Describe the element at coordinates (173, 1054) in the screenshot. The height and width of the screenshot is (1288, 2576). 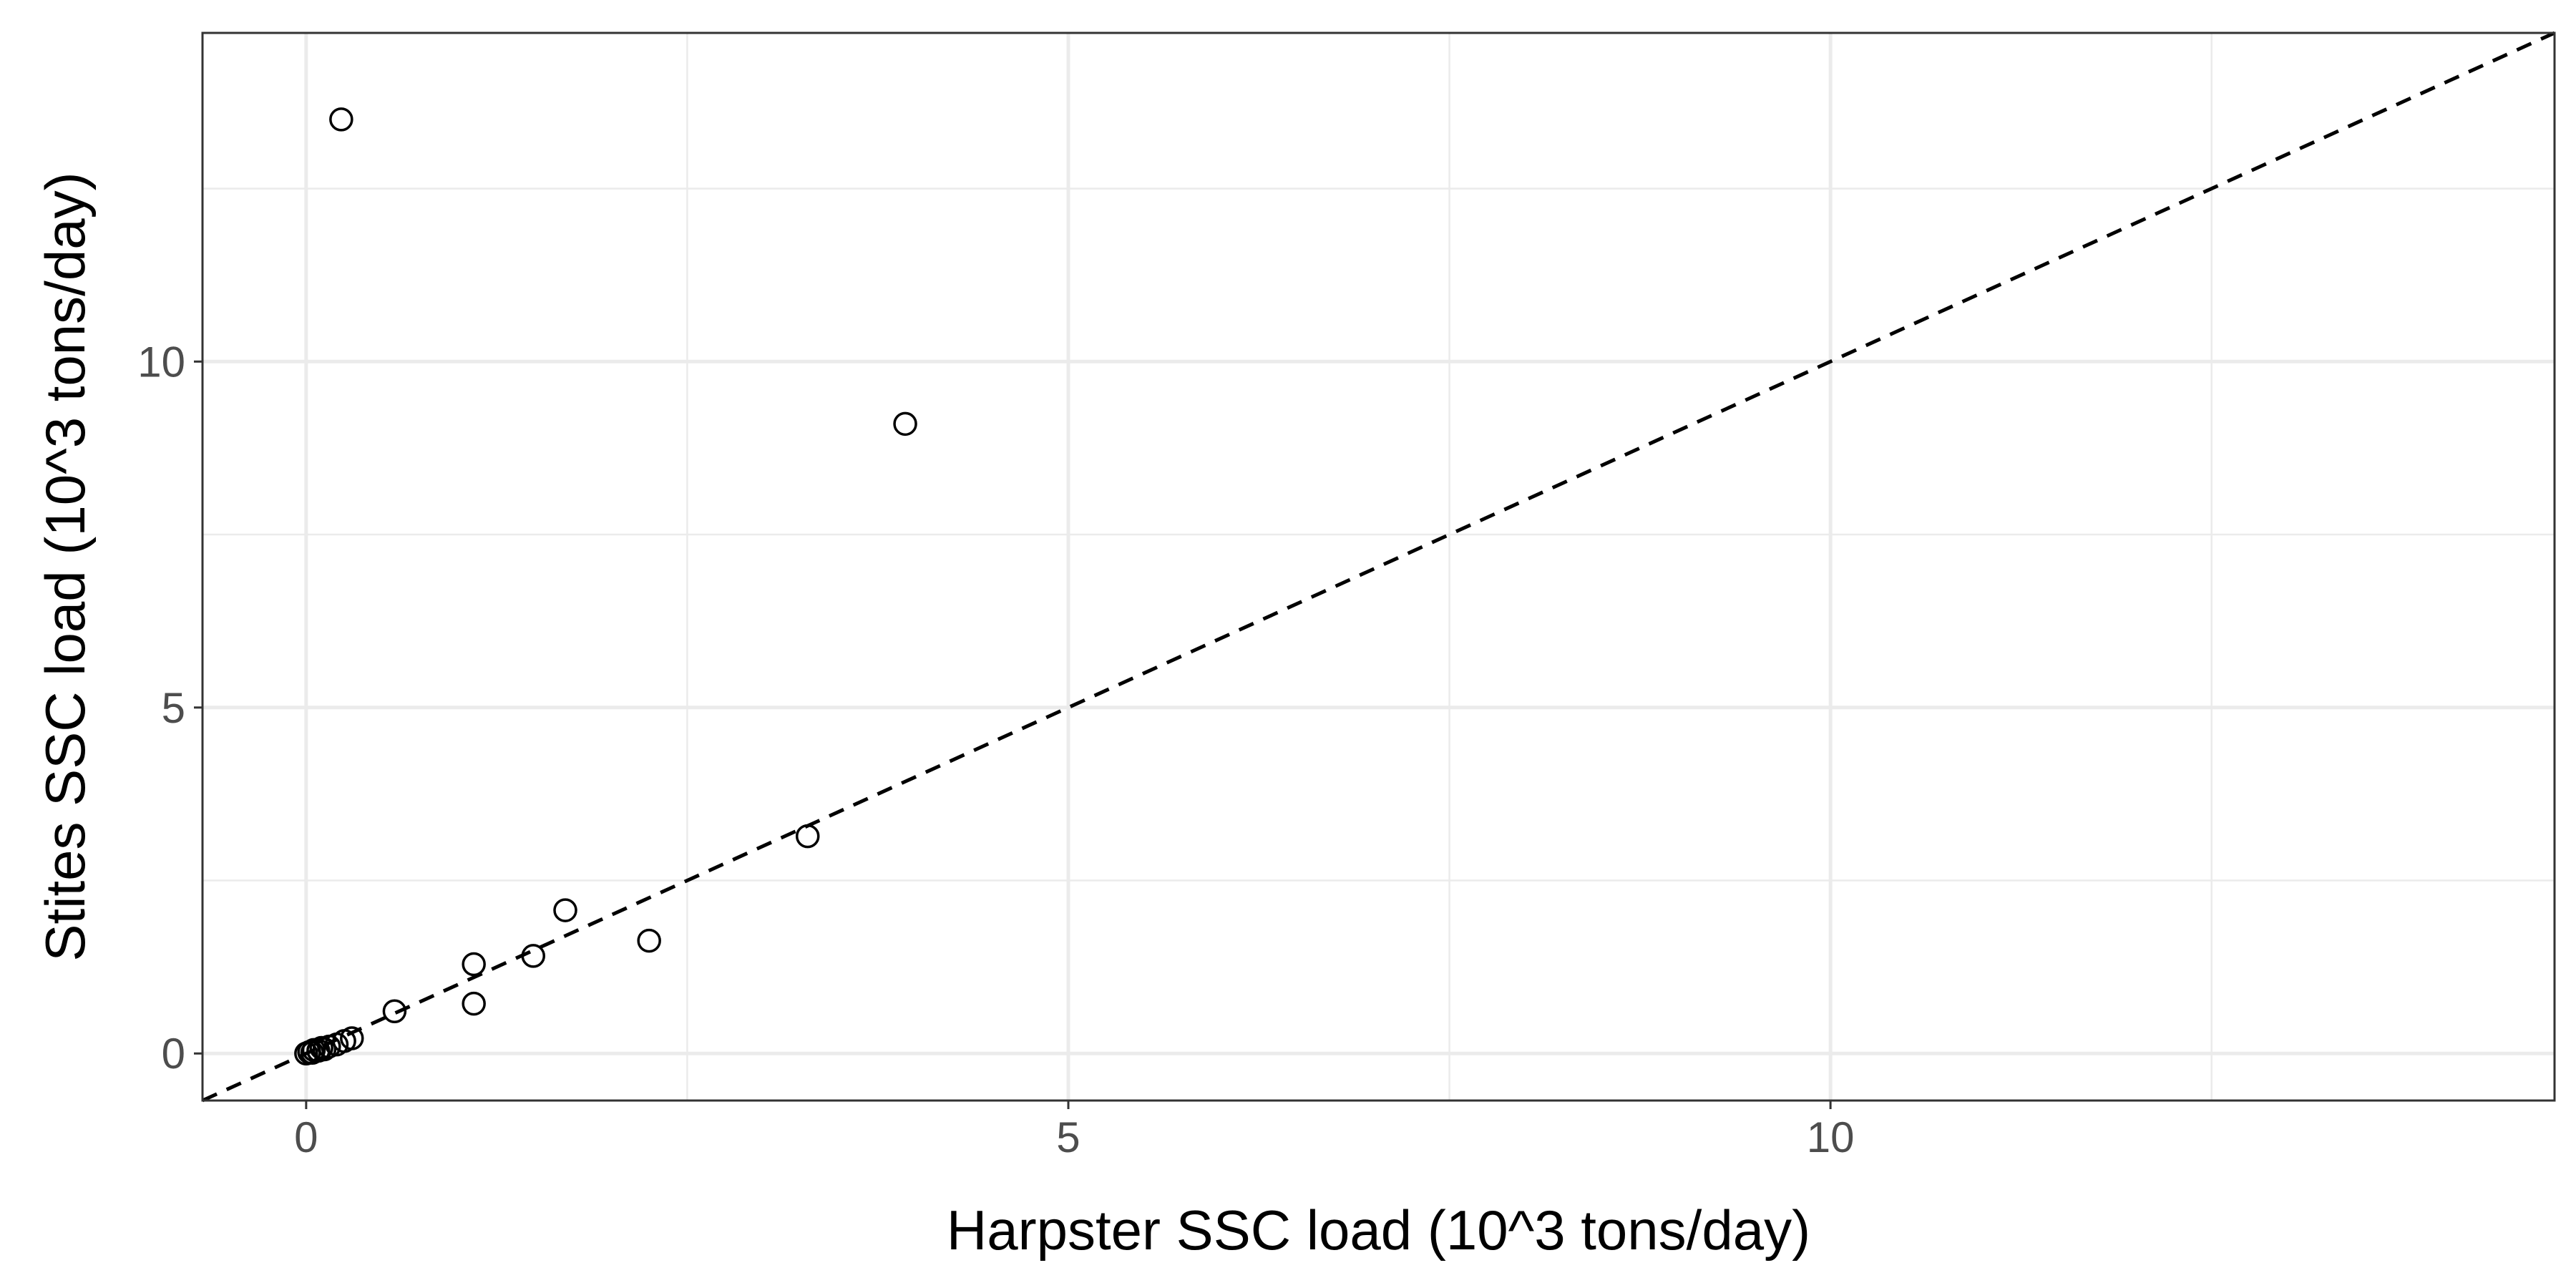
I see `y-tick-label: 0` at that location.